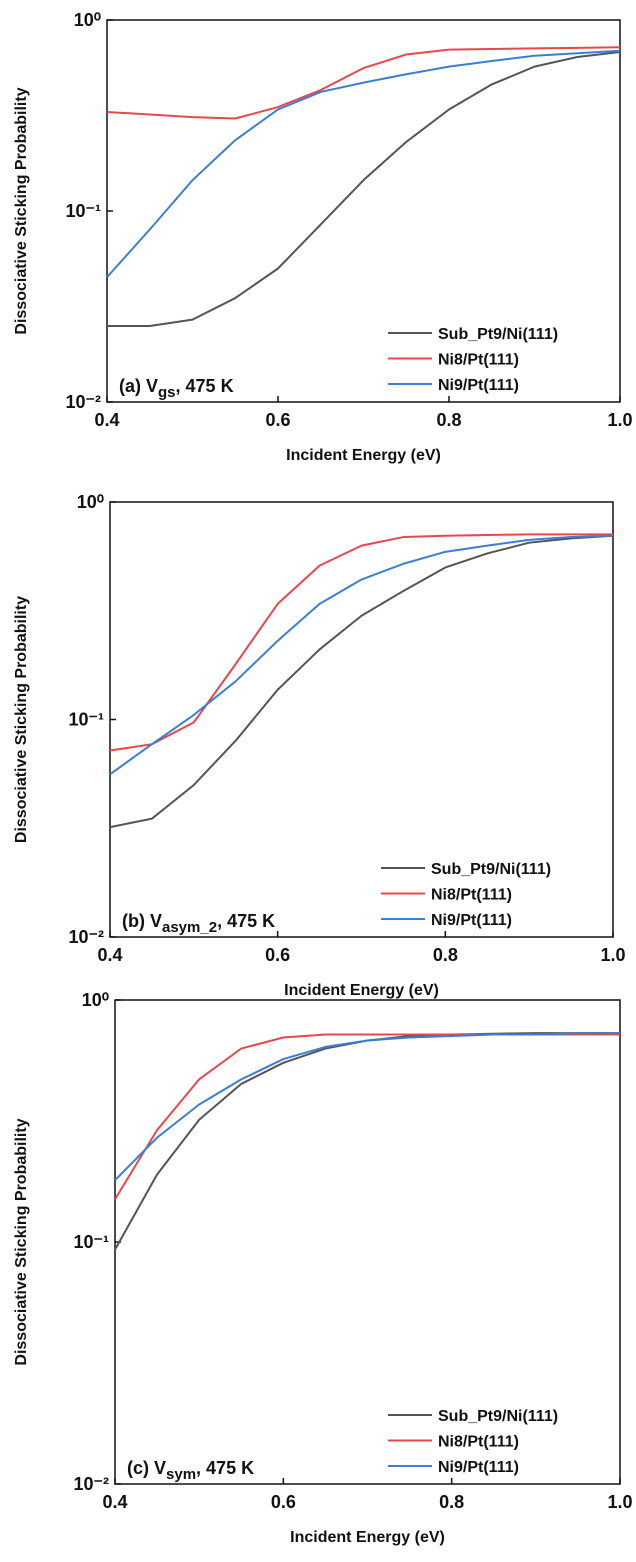  I want to click on annotation: (b) Vasym_2, 475 K, so click(198, 923).